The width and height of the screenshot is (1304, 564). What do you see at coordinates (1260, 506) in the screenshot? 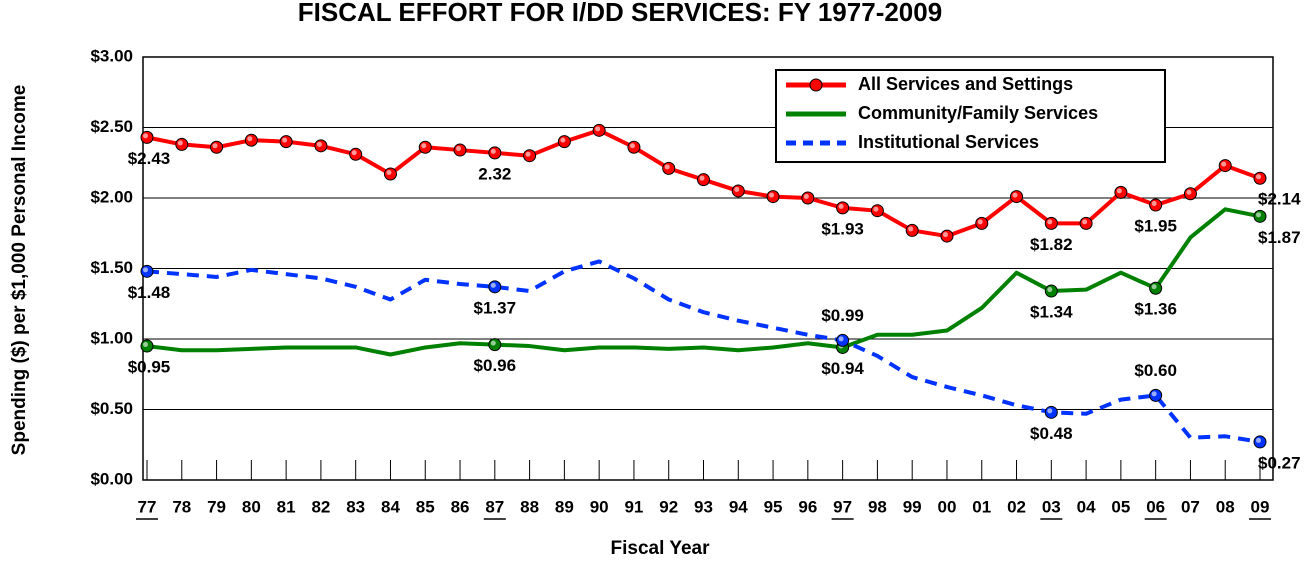
I see `x-tick-label: 09` at bounding box center [1260, 506].